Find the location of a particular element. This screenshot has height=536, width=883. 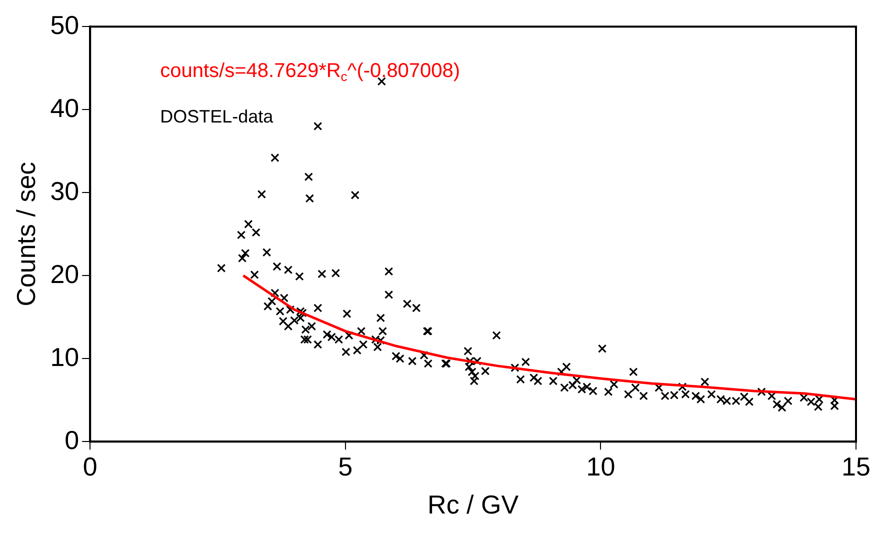

series-label: DOSTEL-data is located at coordinates (217, 116).